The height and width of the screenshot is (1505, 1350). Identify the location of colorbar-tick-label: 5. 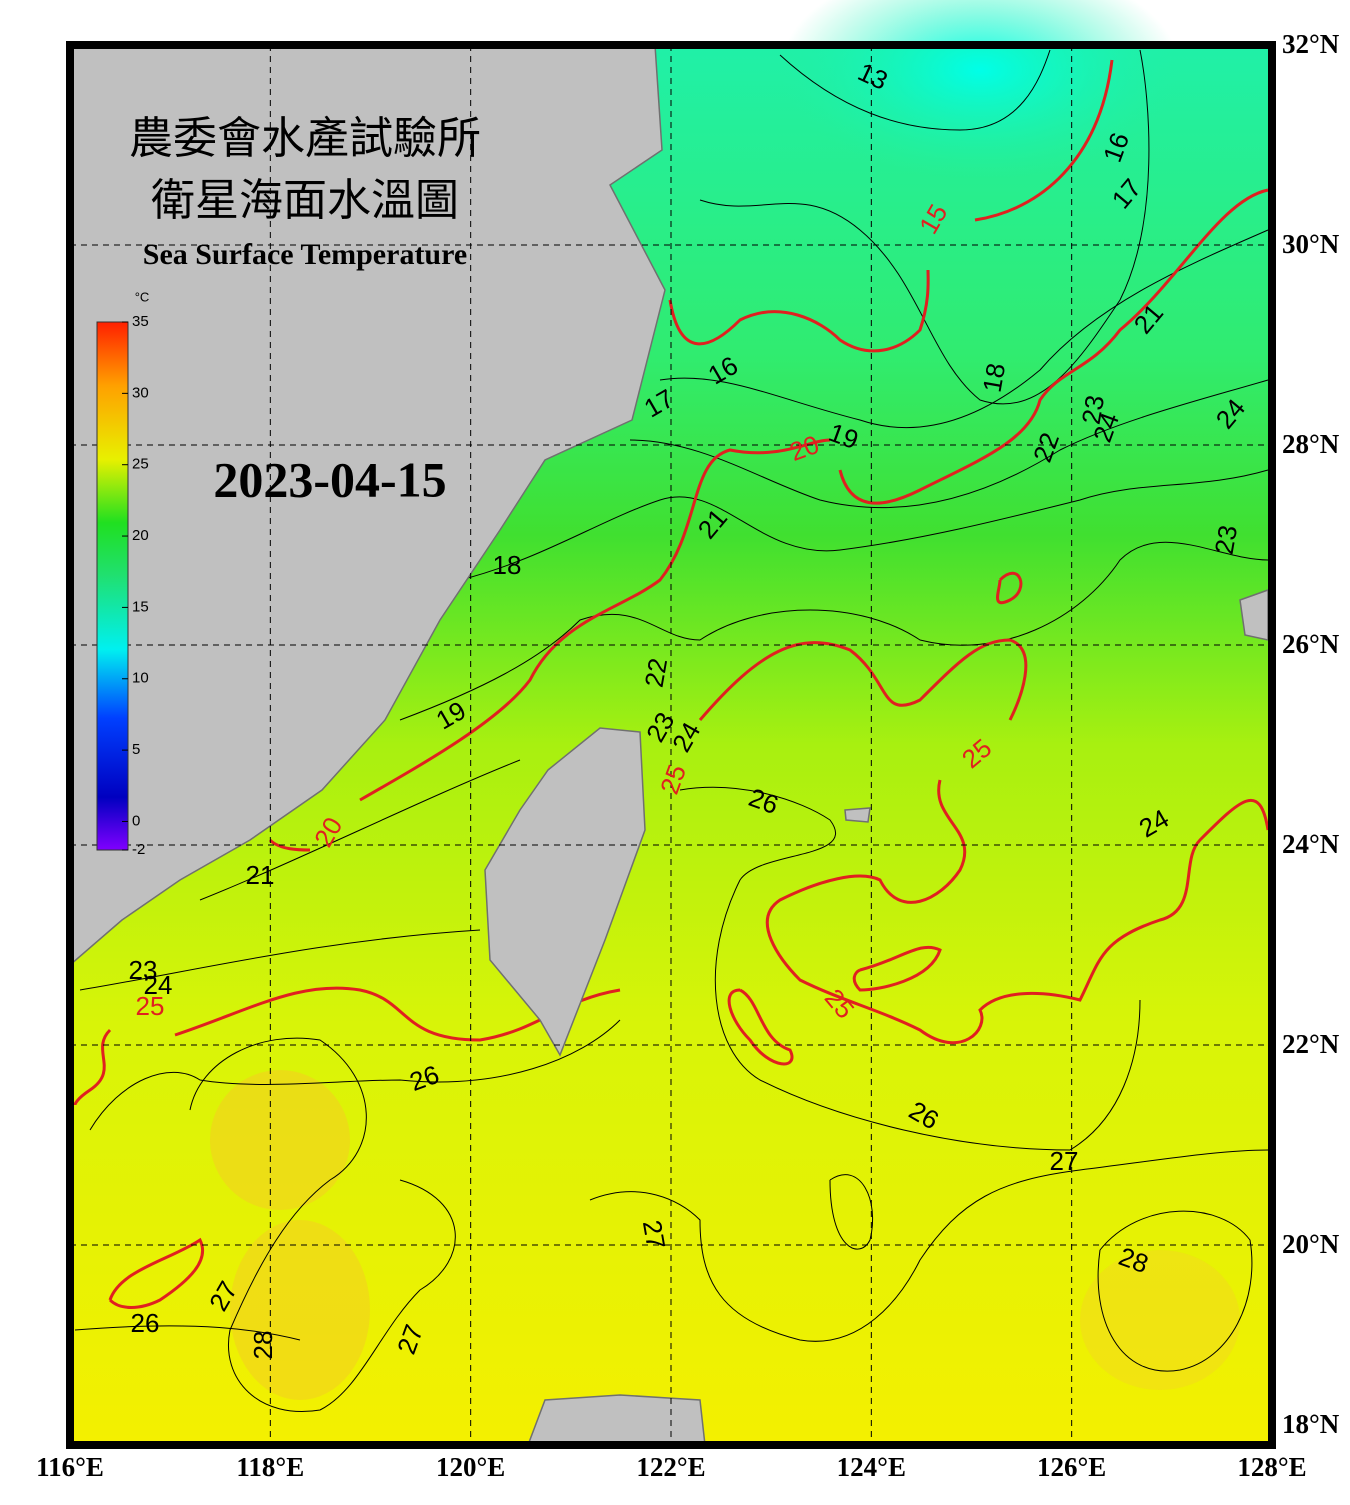
(136, 749).